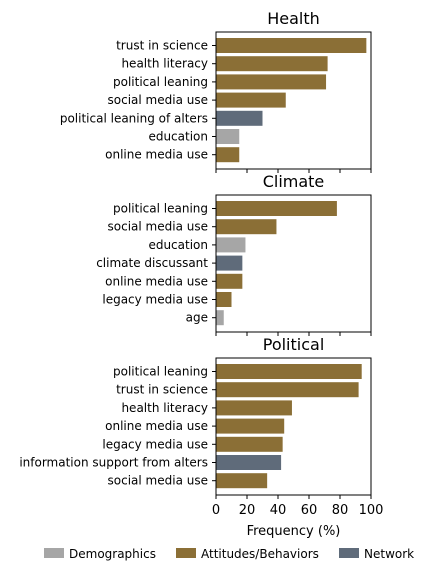  What do you see at coordinates (260, 554) in the screenshot?
I see `legend-label: Attitudes/Behaviors` at bounding box center [260, 554].